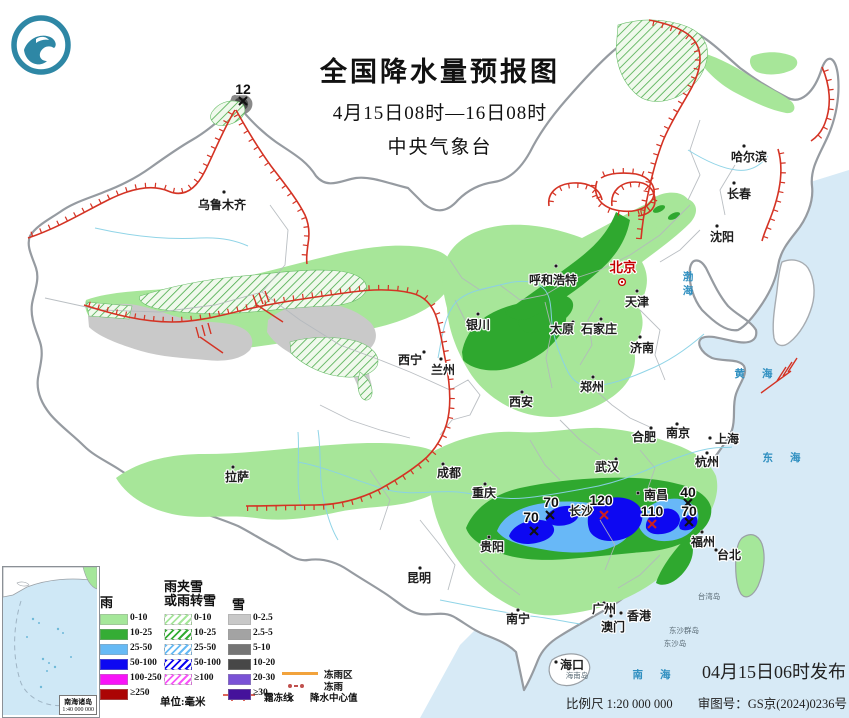 Image resolution: width=849 pixels, height=718 pixels. I want to click on city-label: 济南, so click(642, 347).